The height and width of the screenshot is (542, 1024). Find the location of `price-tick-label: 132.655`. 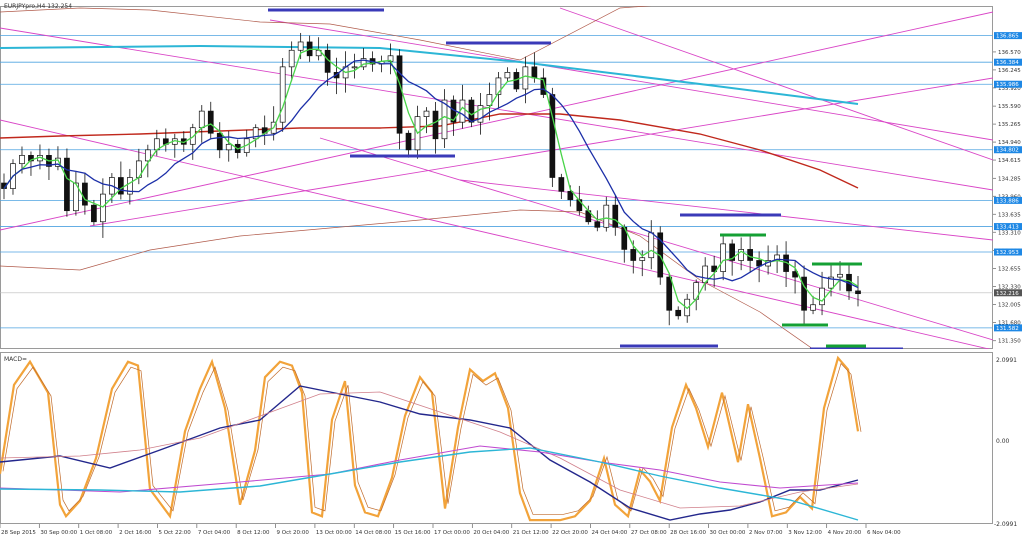

price-tick-label: 132.655 is located at coordinates (1009, 270).